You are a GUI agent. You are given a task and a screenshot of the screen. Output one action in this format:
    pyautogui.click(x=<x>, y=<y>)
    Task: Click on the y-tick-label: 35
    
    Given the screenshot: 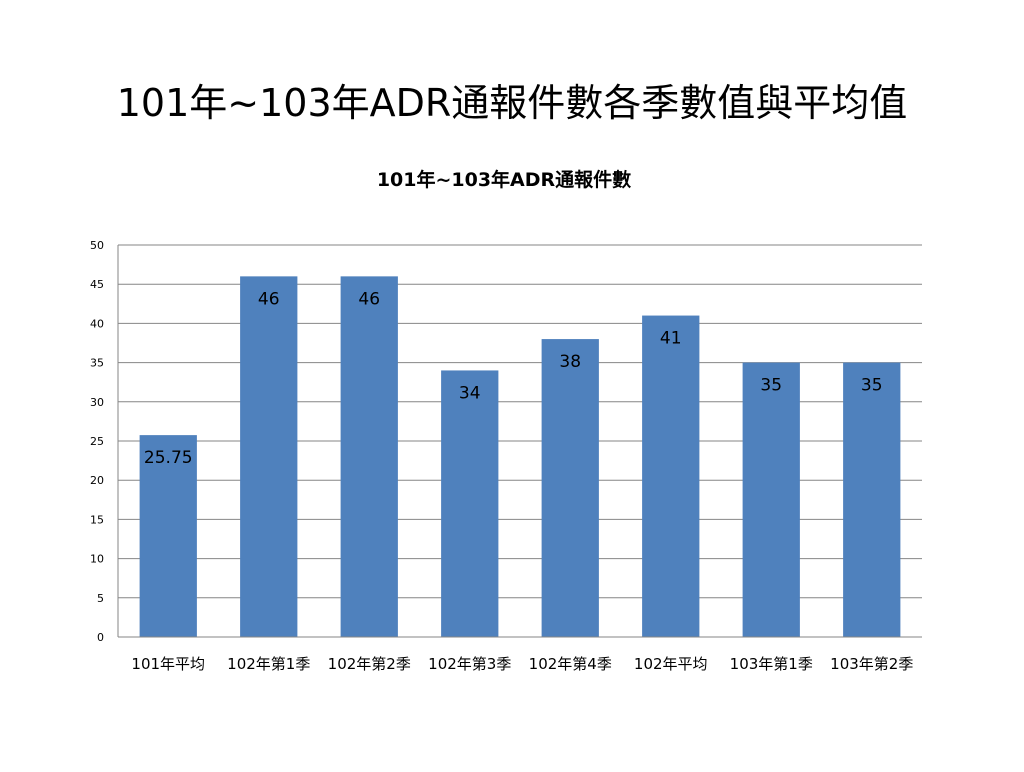 What is the action you would take?
    pyautogui.click(x=97, y=363)
    